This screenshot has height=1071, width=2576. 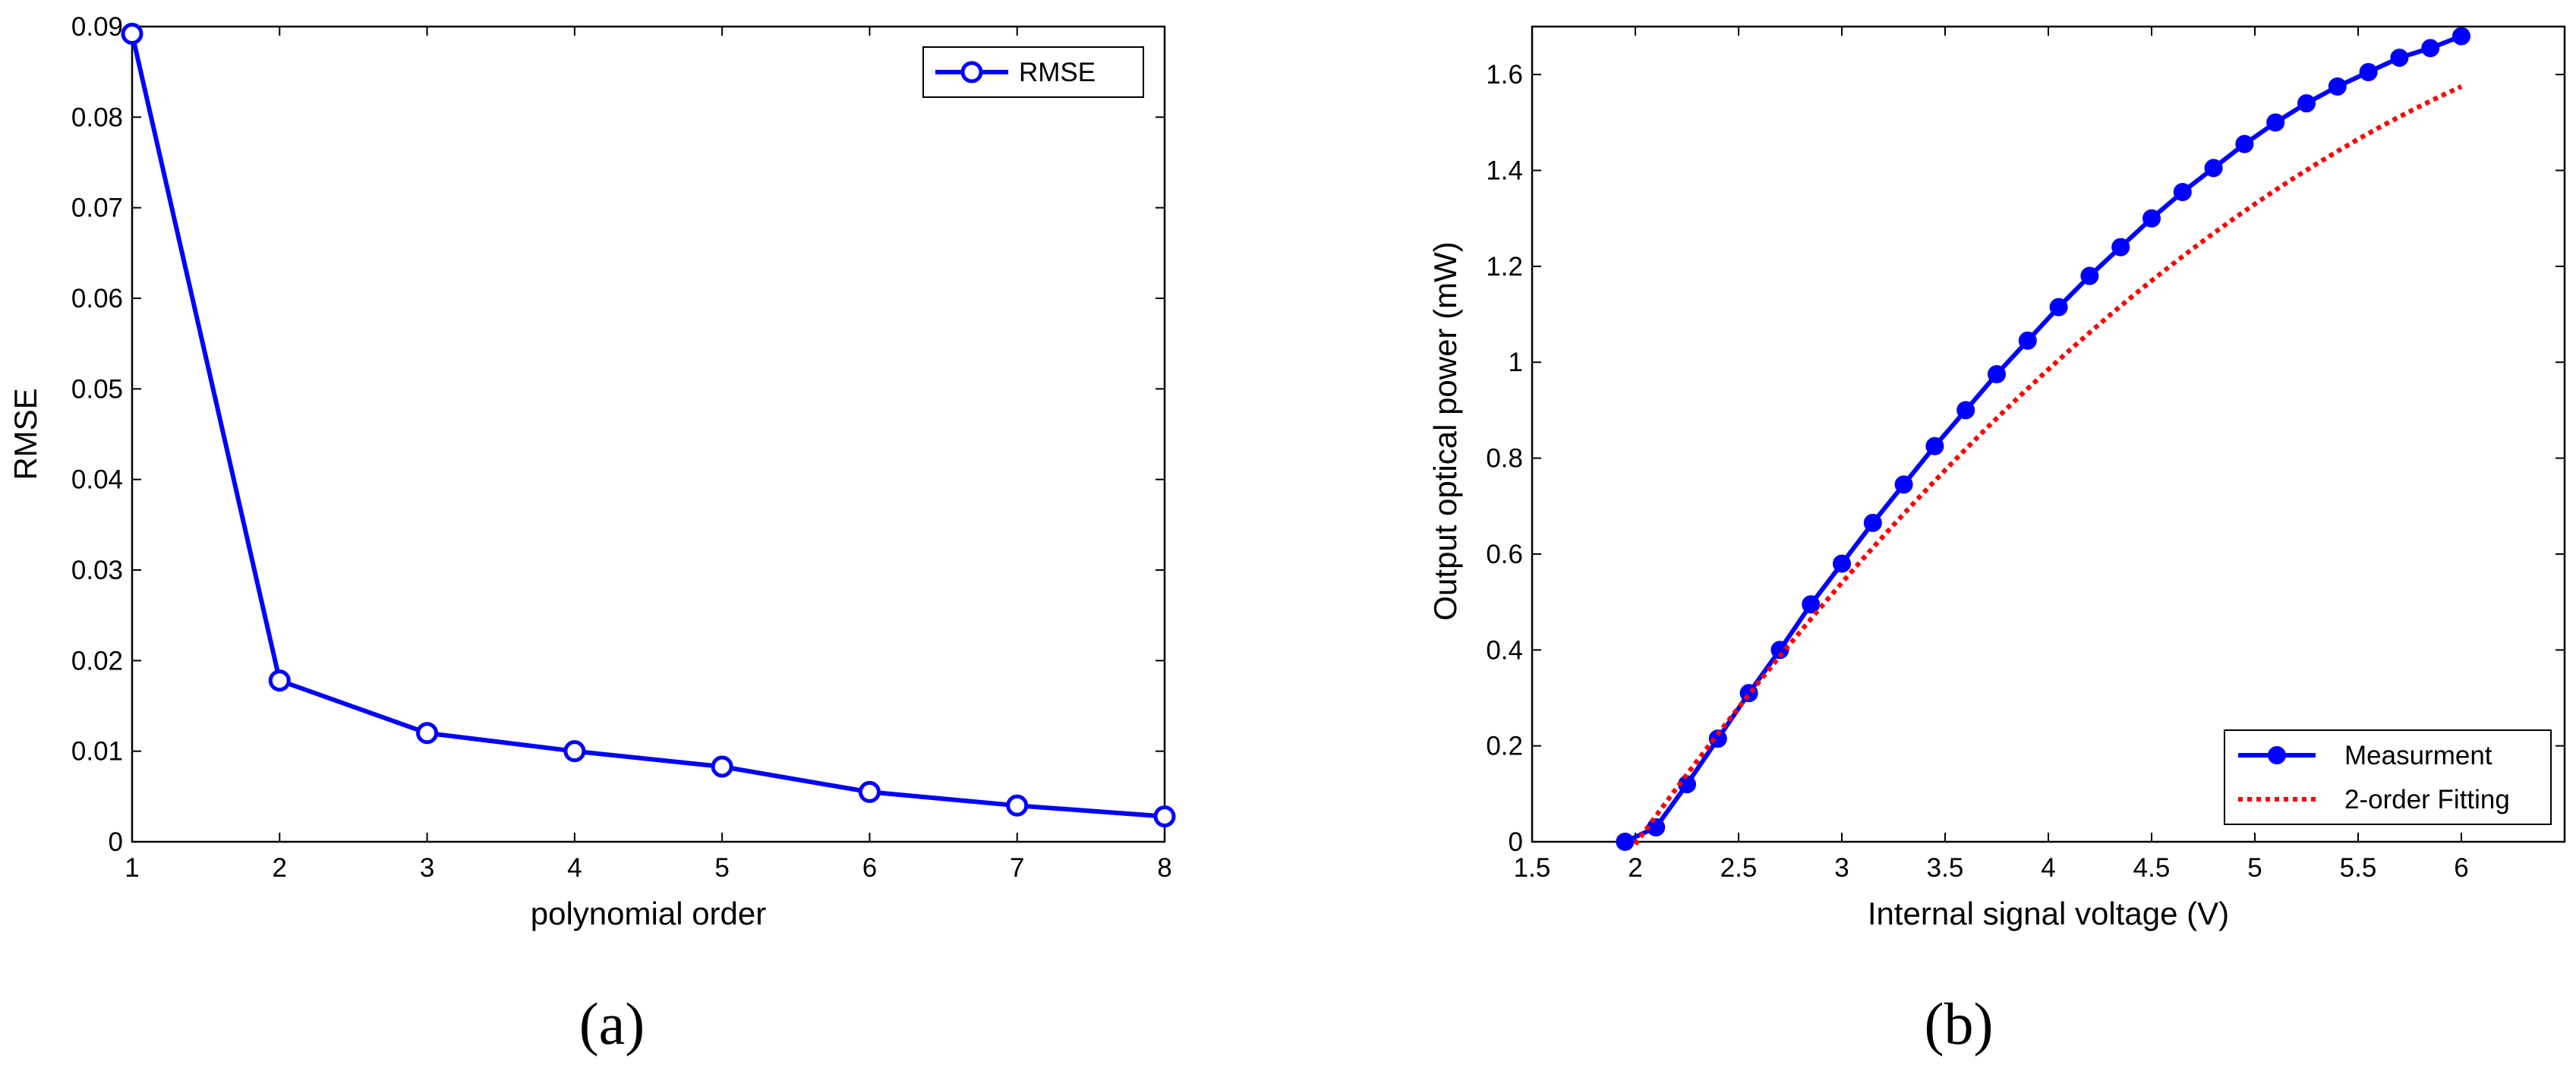 What do you see at coordinates (1017, 868) in the screenshot?
I see `x-tick-label: 7` at bounding box center [1017, 868].